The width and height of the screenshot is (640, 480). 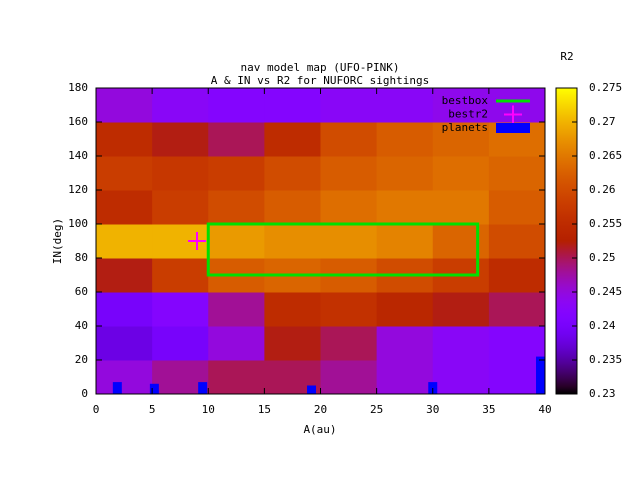 I want to click on legend-label: planets, so click(x=465, y=127).